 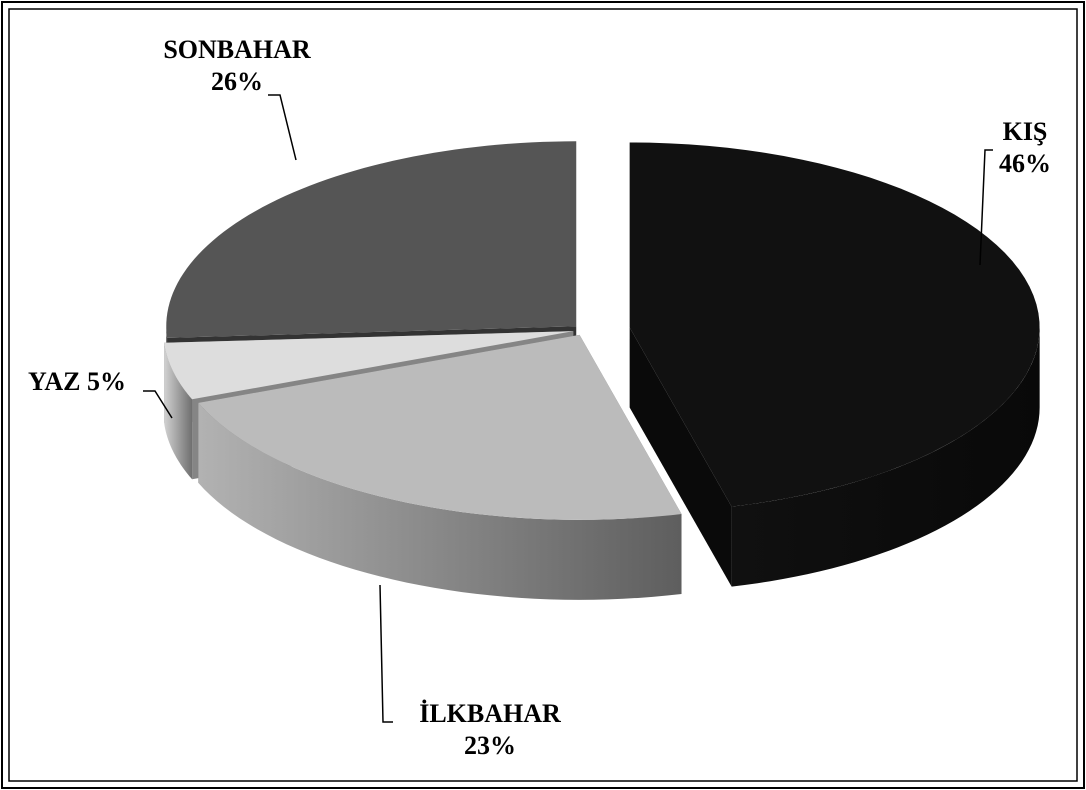 What do you see at coordinates (680, 457) in the screenshot?
I see `slice-side` at bounding box center [680, 457].